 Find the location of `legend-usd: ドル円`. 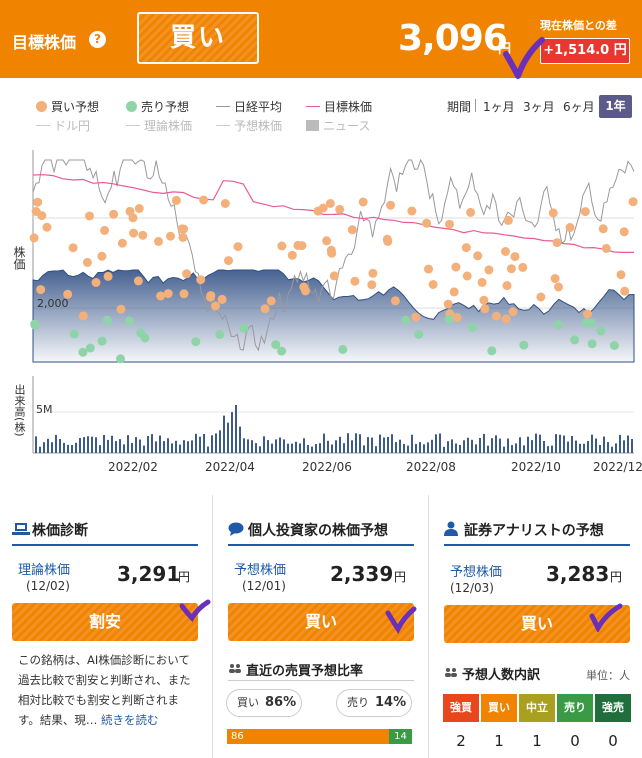

legend-usd: ドル円 is located at coordinates (63, 125).